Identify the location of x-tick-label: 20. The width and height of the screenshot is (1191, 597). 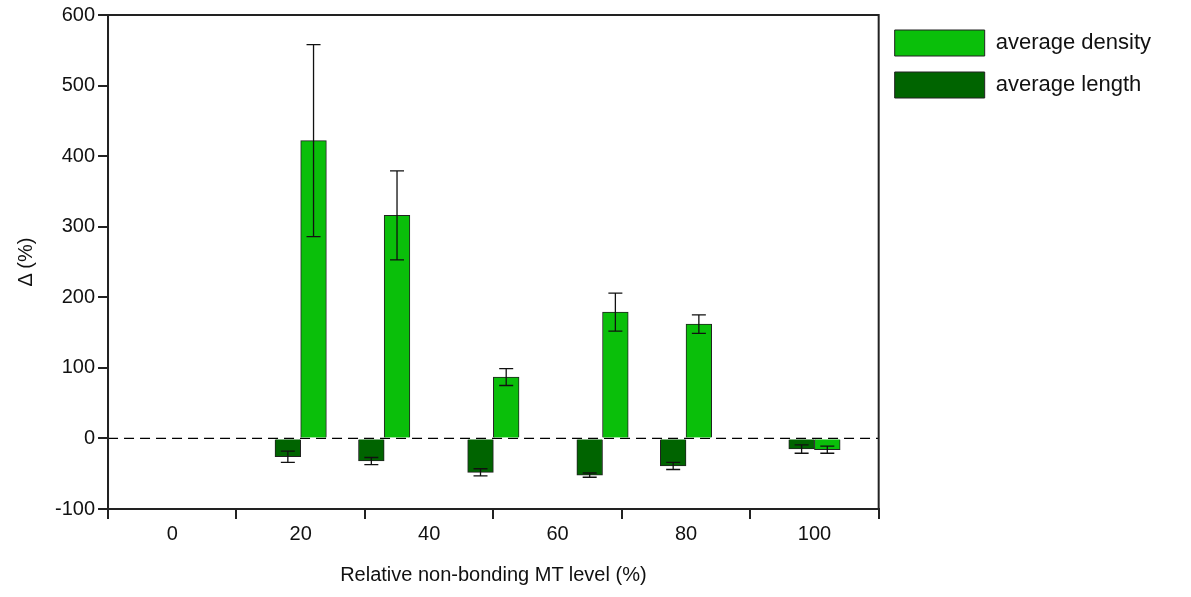
(300, 532).